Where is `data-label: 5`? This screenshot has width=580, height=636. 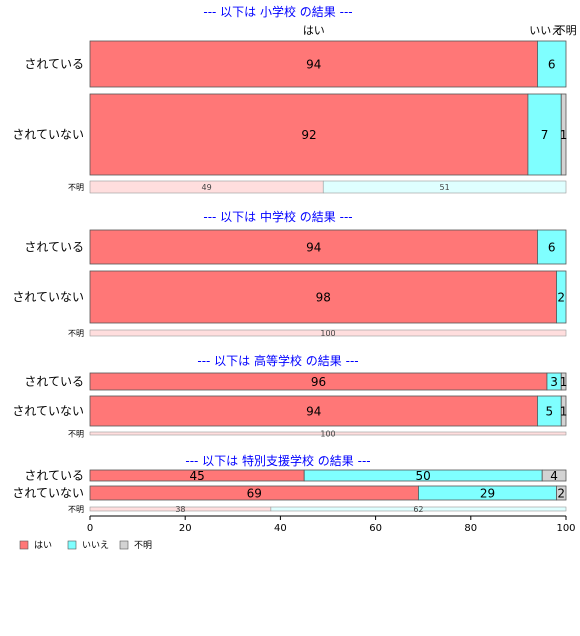
data-label: 5 is located at coordinates (550, 412).